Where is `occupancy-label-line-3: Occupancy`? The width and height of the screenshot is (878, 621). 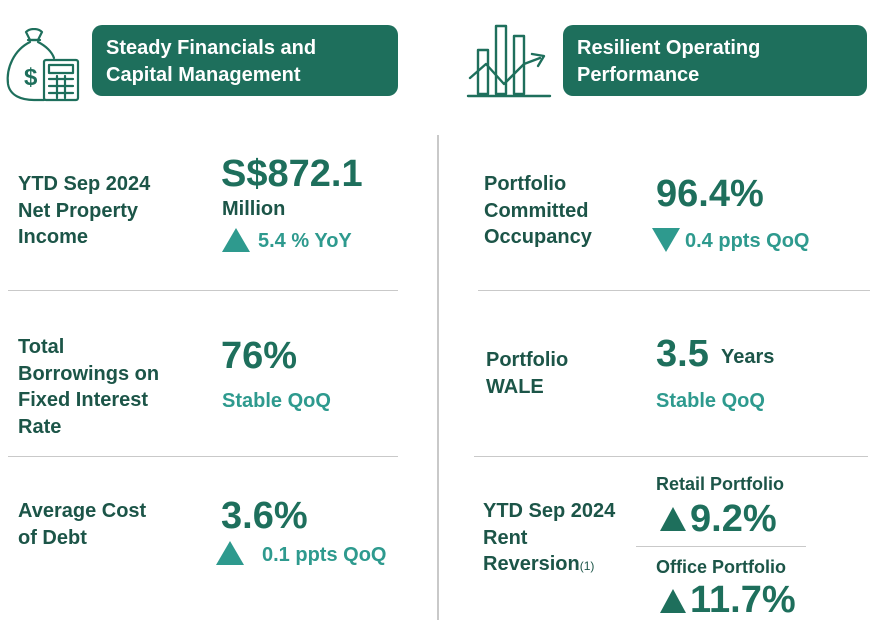
occupancy-label-line-3: Occupancy is located at coordinates (538, 237).